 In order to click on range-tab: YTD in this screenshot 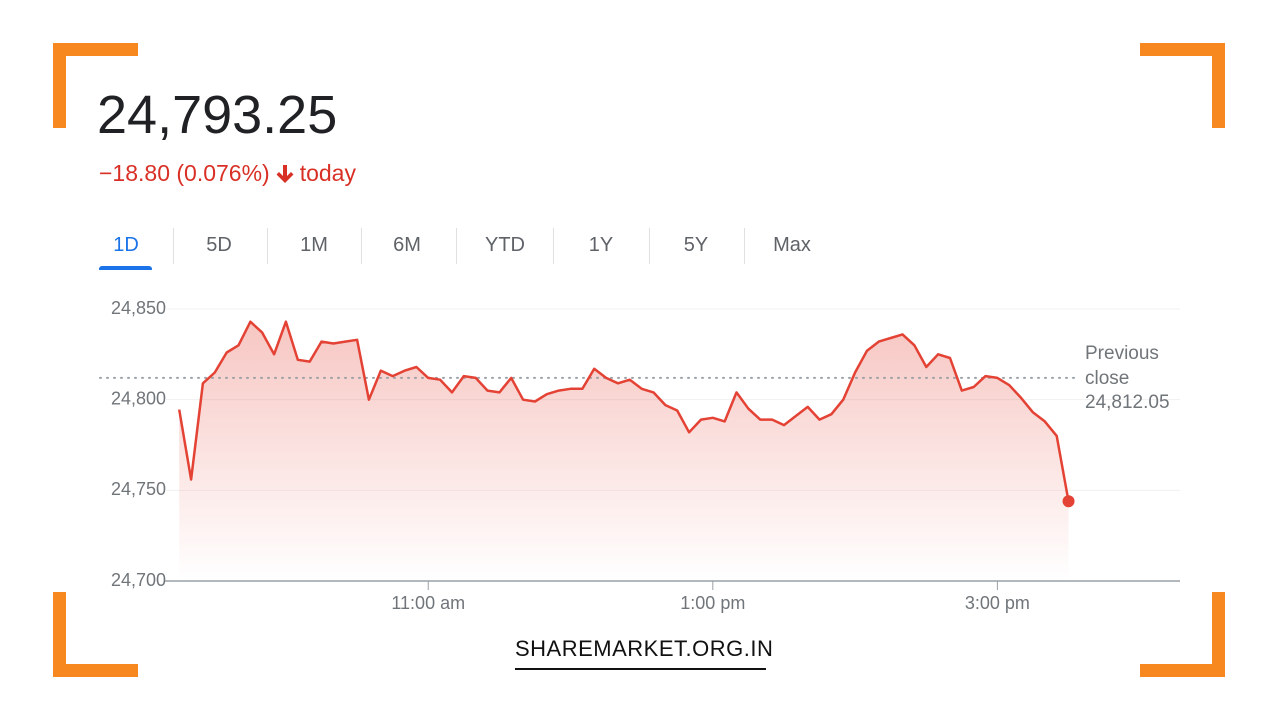, I will do `click(505, 245)`.